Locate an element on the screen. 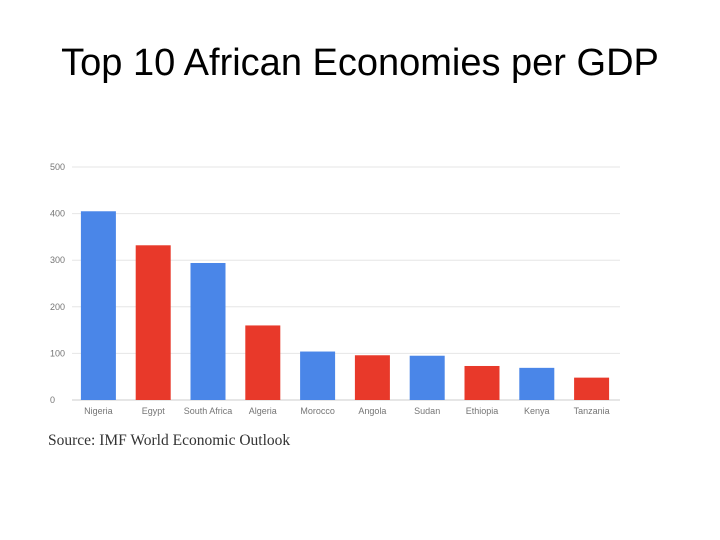 The width and height of the screenshot is (720, 540). y-tick-label: 500 is located at coordinates (57, 167).